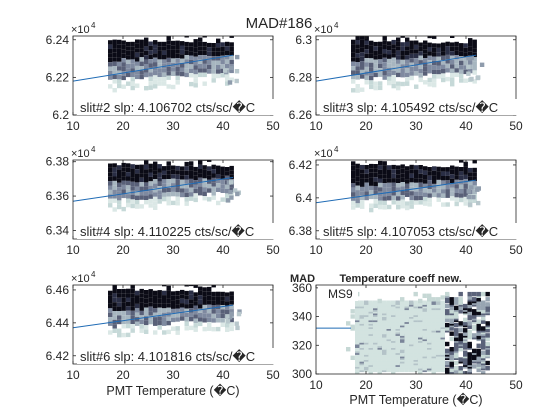 The image size is (560, 420). I want to click on heatmap-cells, so click(400, 64).